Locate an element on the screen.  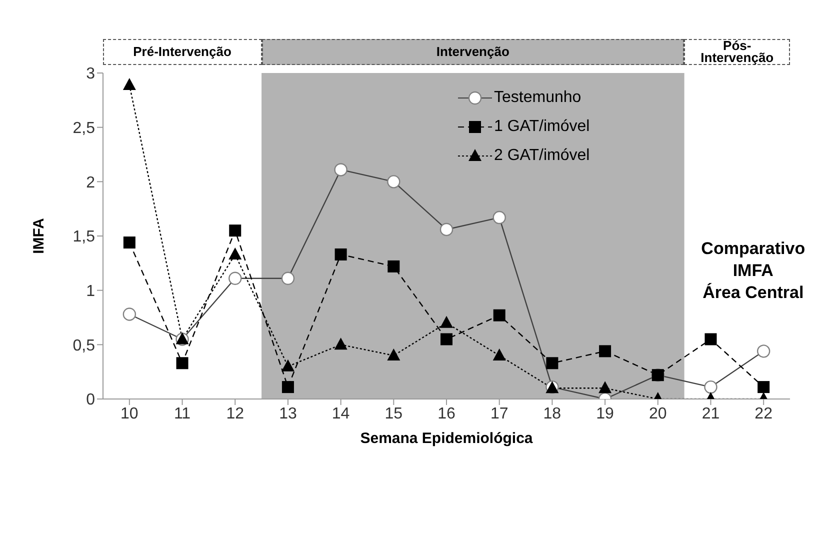
y-tick-label: 1 is located at coordinates (91, 291).